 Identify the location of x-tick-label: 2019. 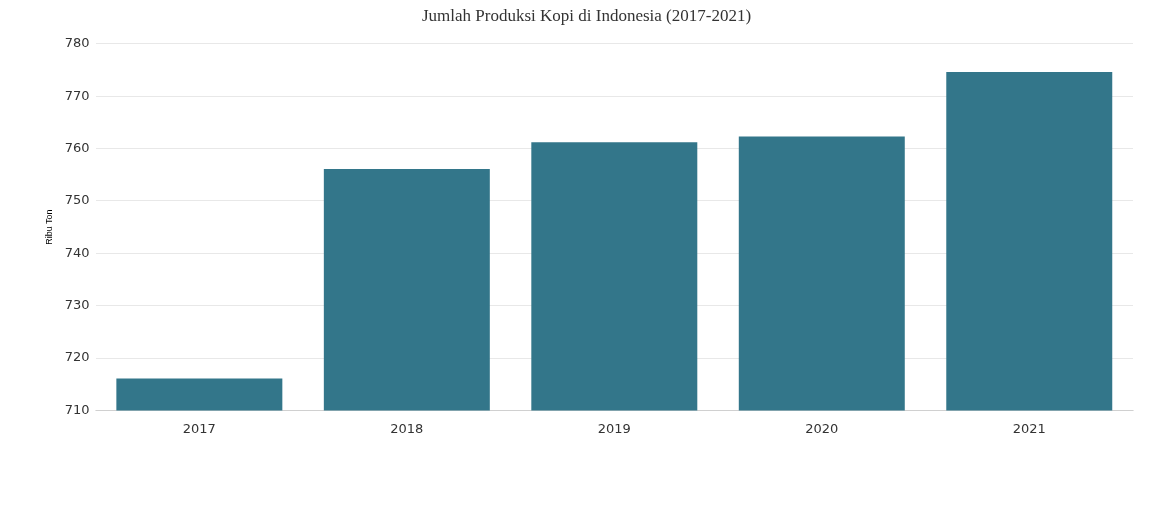
(614, 428).